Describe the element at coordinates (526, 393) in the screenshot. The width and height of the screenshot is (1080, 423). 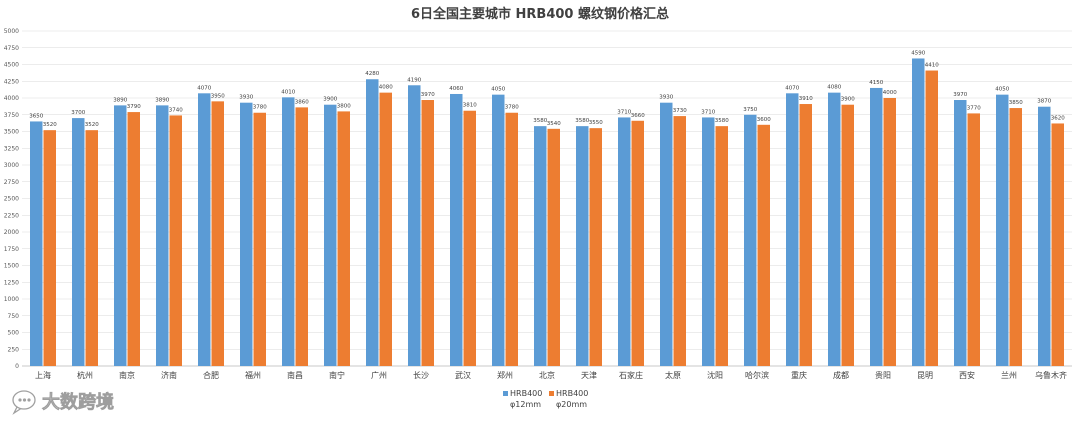
I see `legend-label: HRB400` at that location.